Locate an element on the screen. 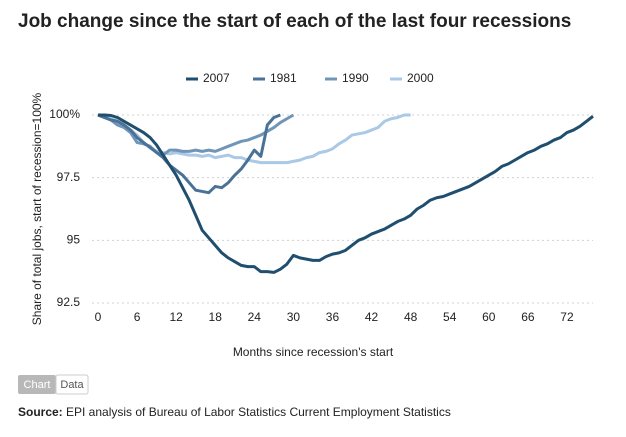  legend-label: 2000 is located at coordinates (420, 78).